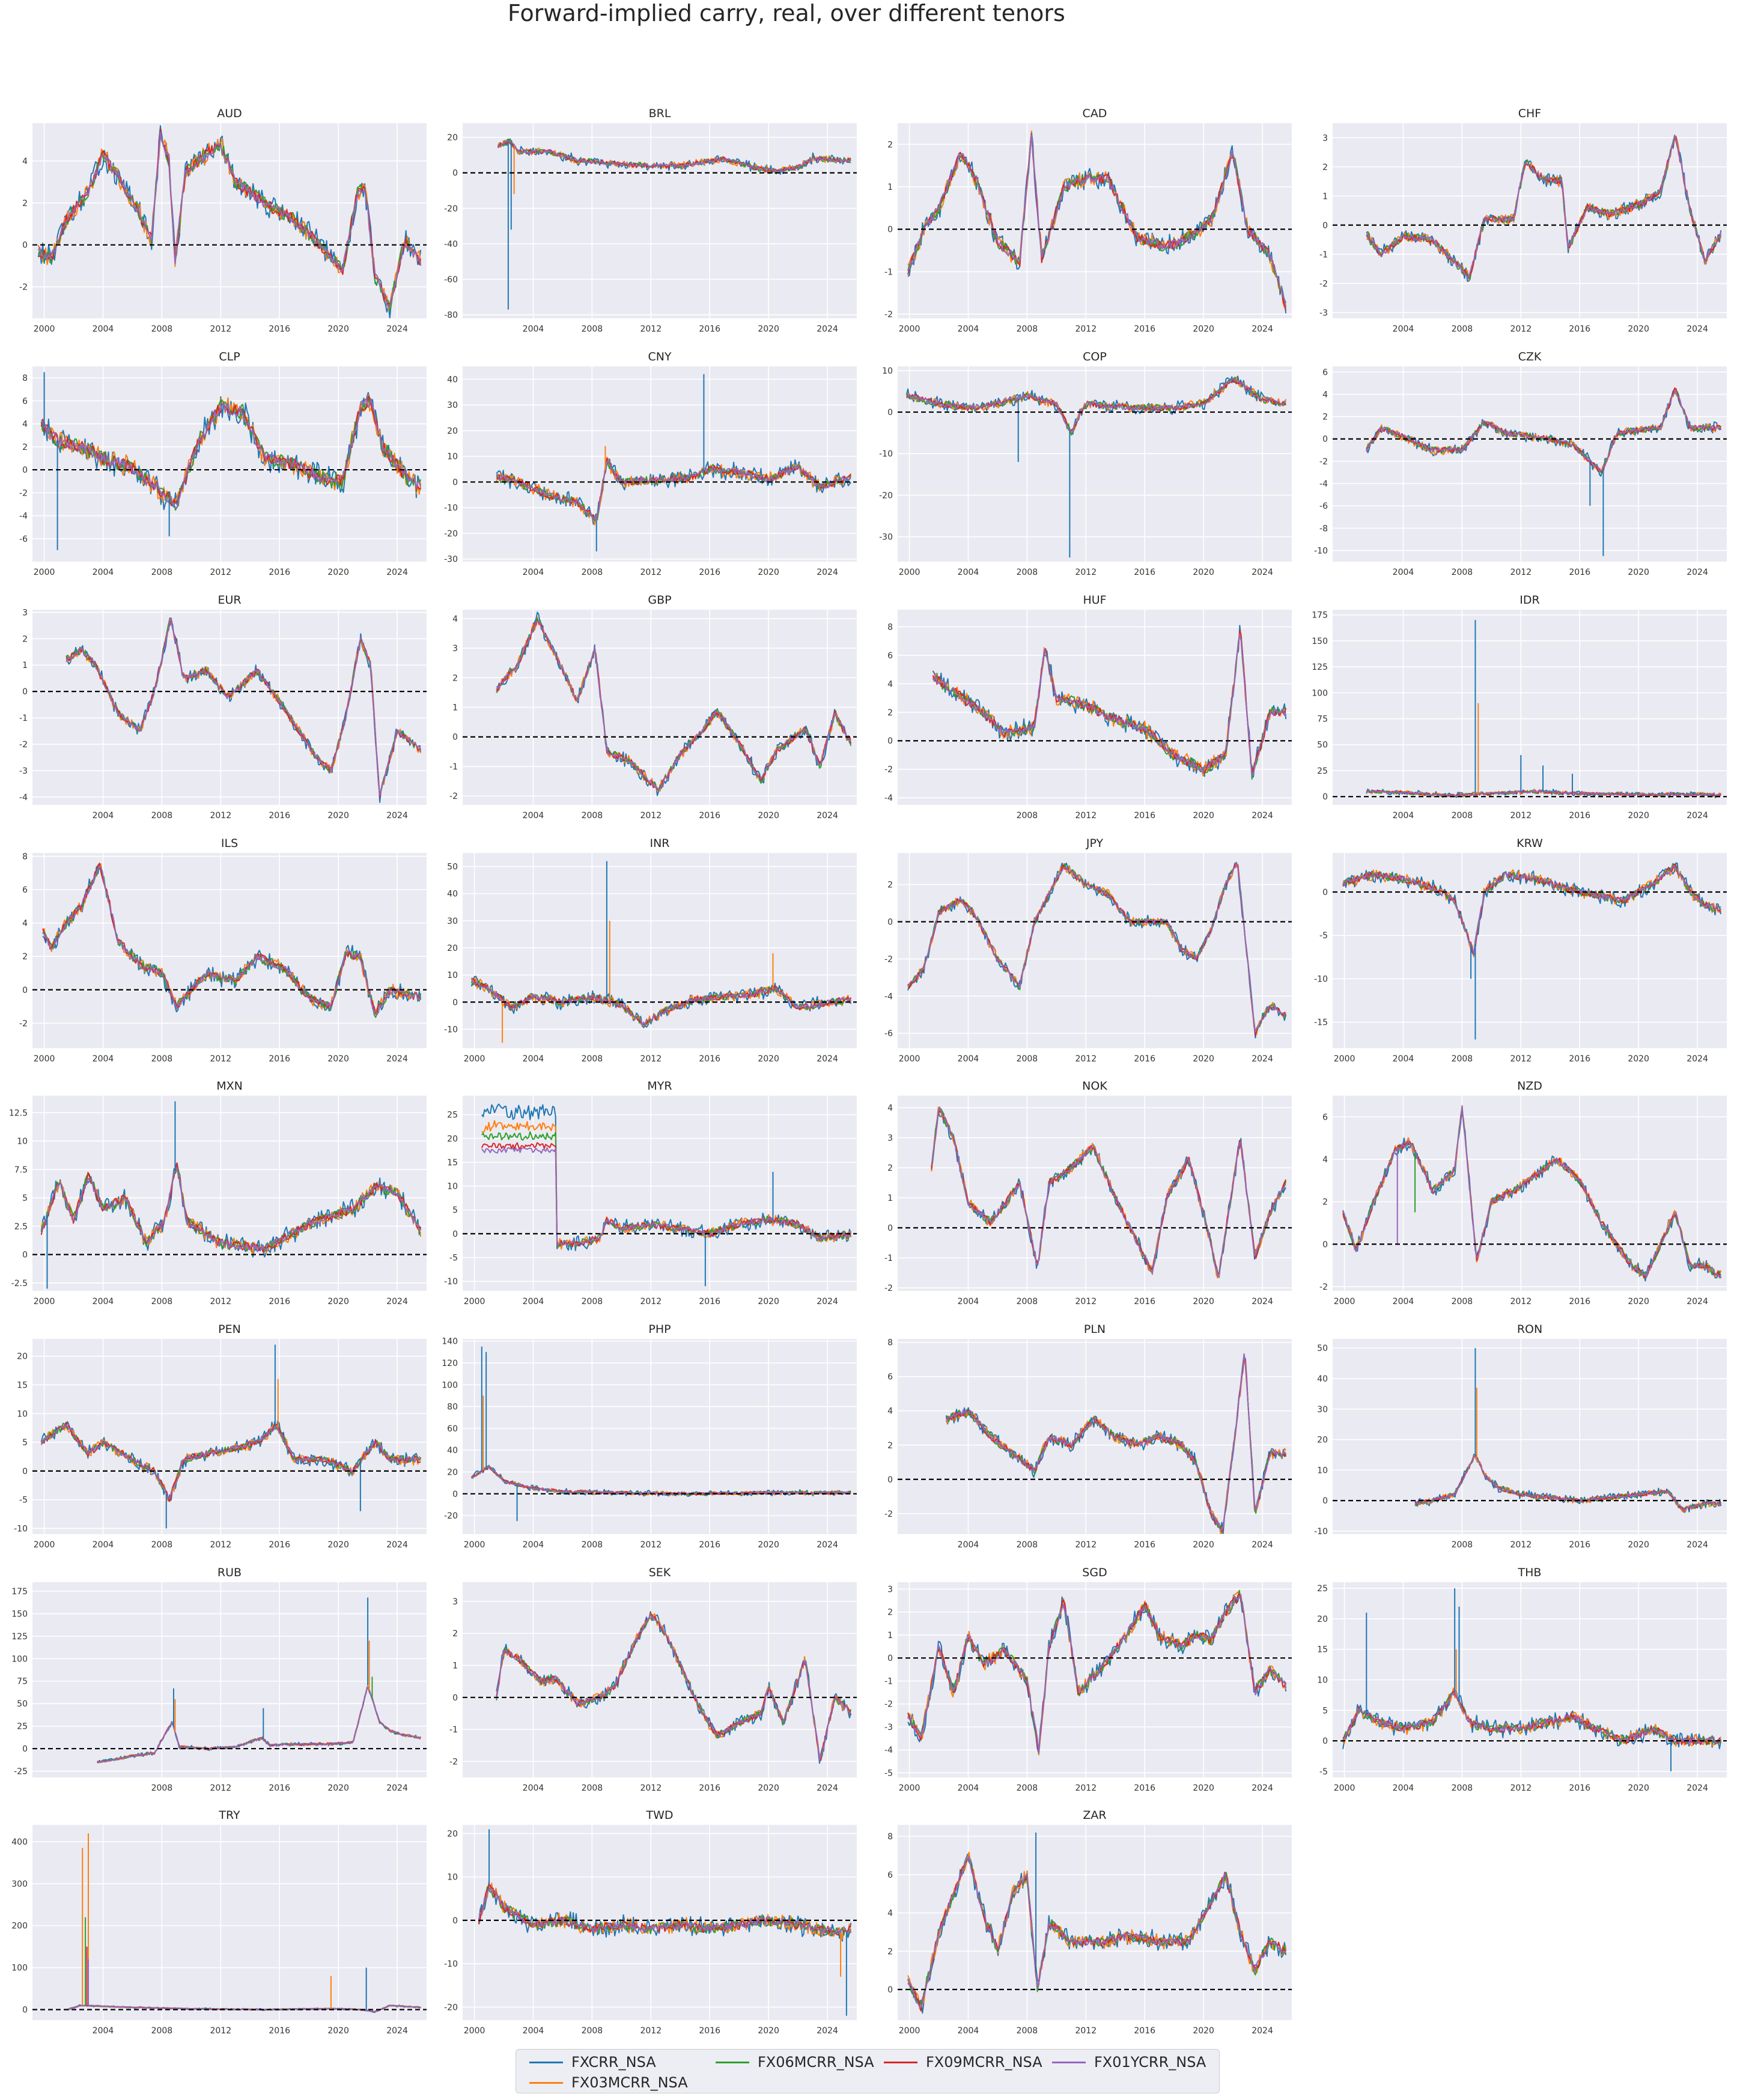  What do you see at coordinates (890, 1138) in the screenshot?
I see `y-tick-label: 3` at bounding box center [890, 1138].